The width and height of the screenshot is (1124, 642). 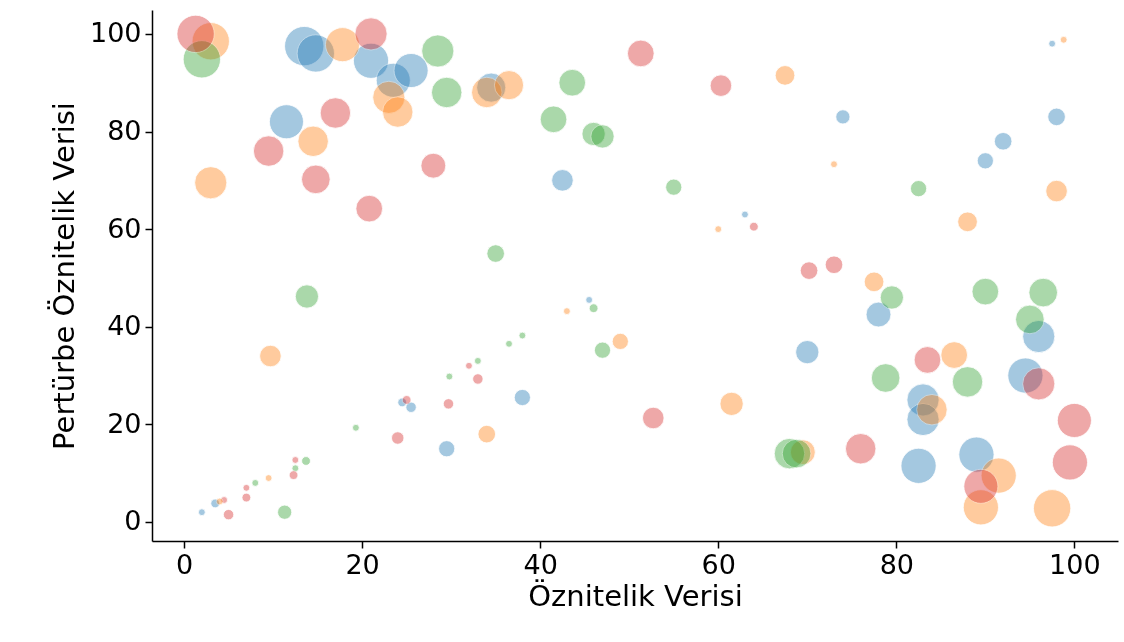 I want to click on y-tick-label: 20, so click(x=124, y=423).